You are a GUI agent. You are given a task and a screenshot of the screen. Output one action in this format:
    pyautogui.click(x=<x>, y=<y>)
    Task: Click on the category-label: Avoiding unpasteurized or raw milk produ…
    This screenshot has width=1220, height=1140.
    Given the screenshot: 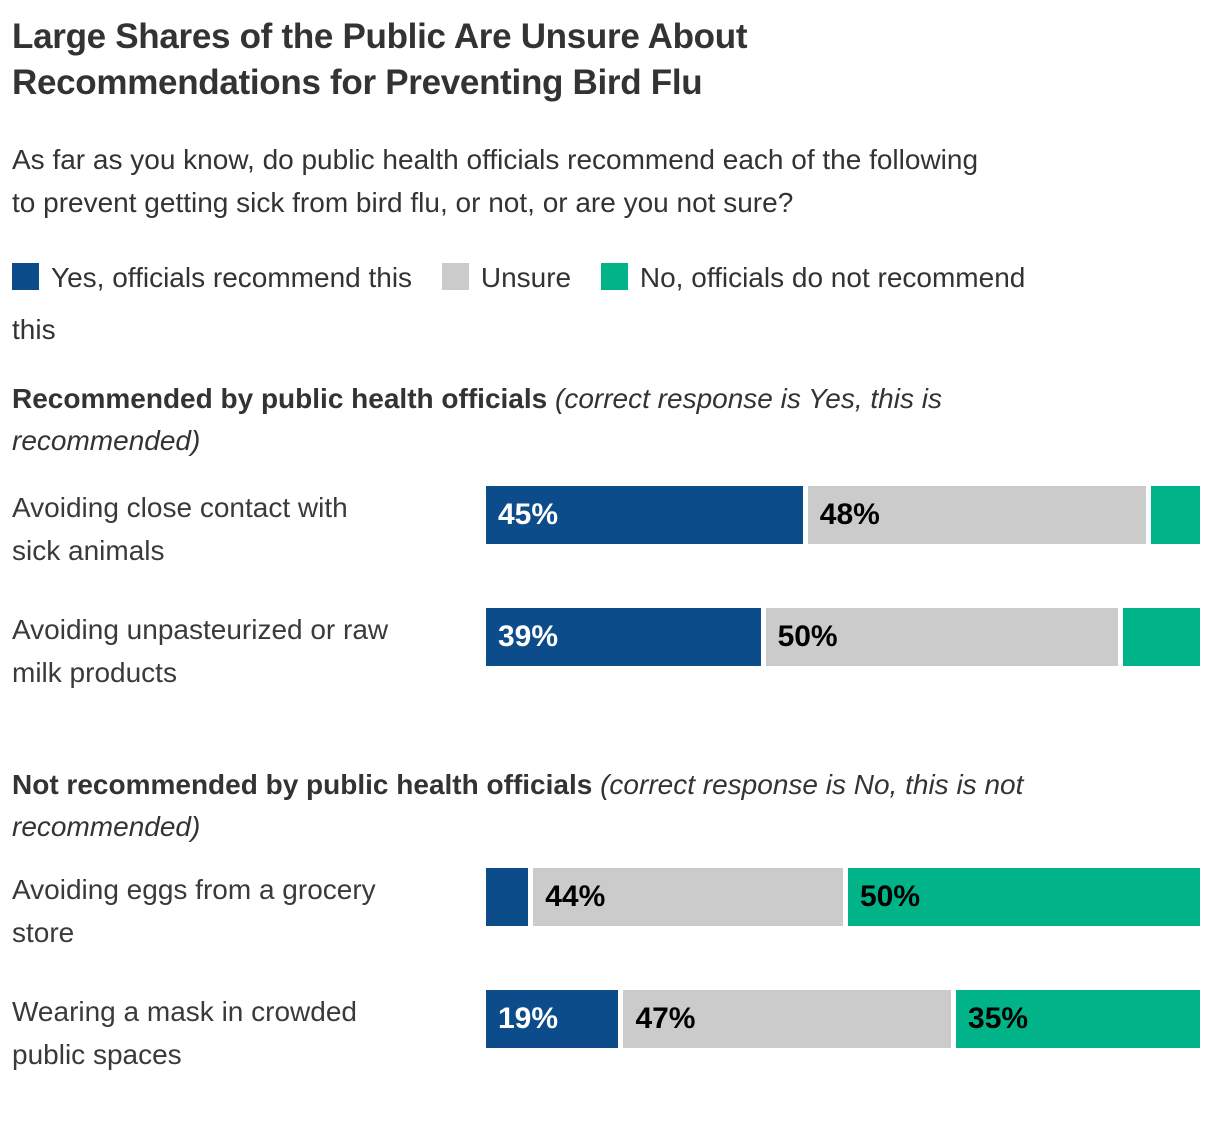 What is the action you would take?
    pyautogui.click(x=200, y=651)
    